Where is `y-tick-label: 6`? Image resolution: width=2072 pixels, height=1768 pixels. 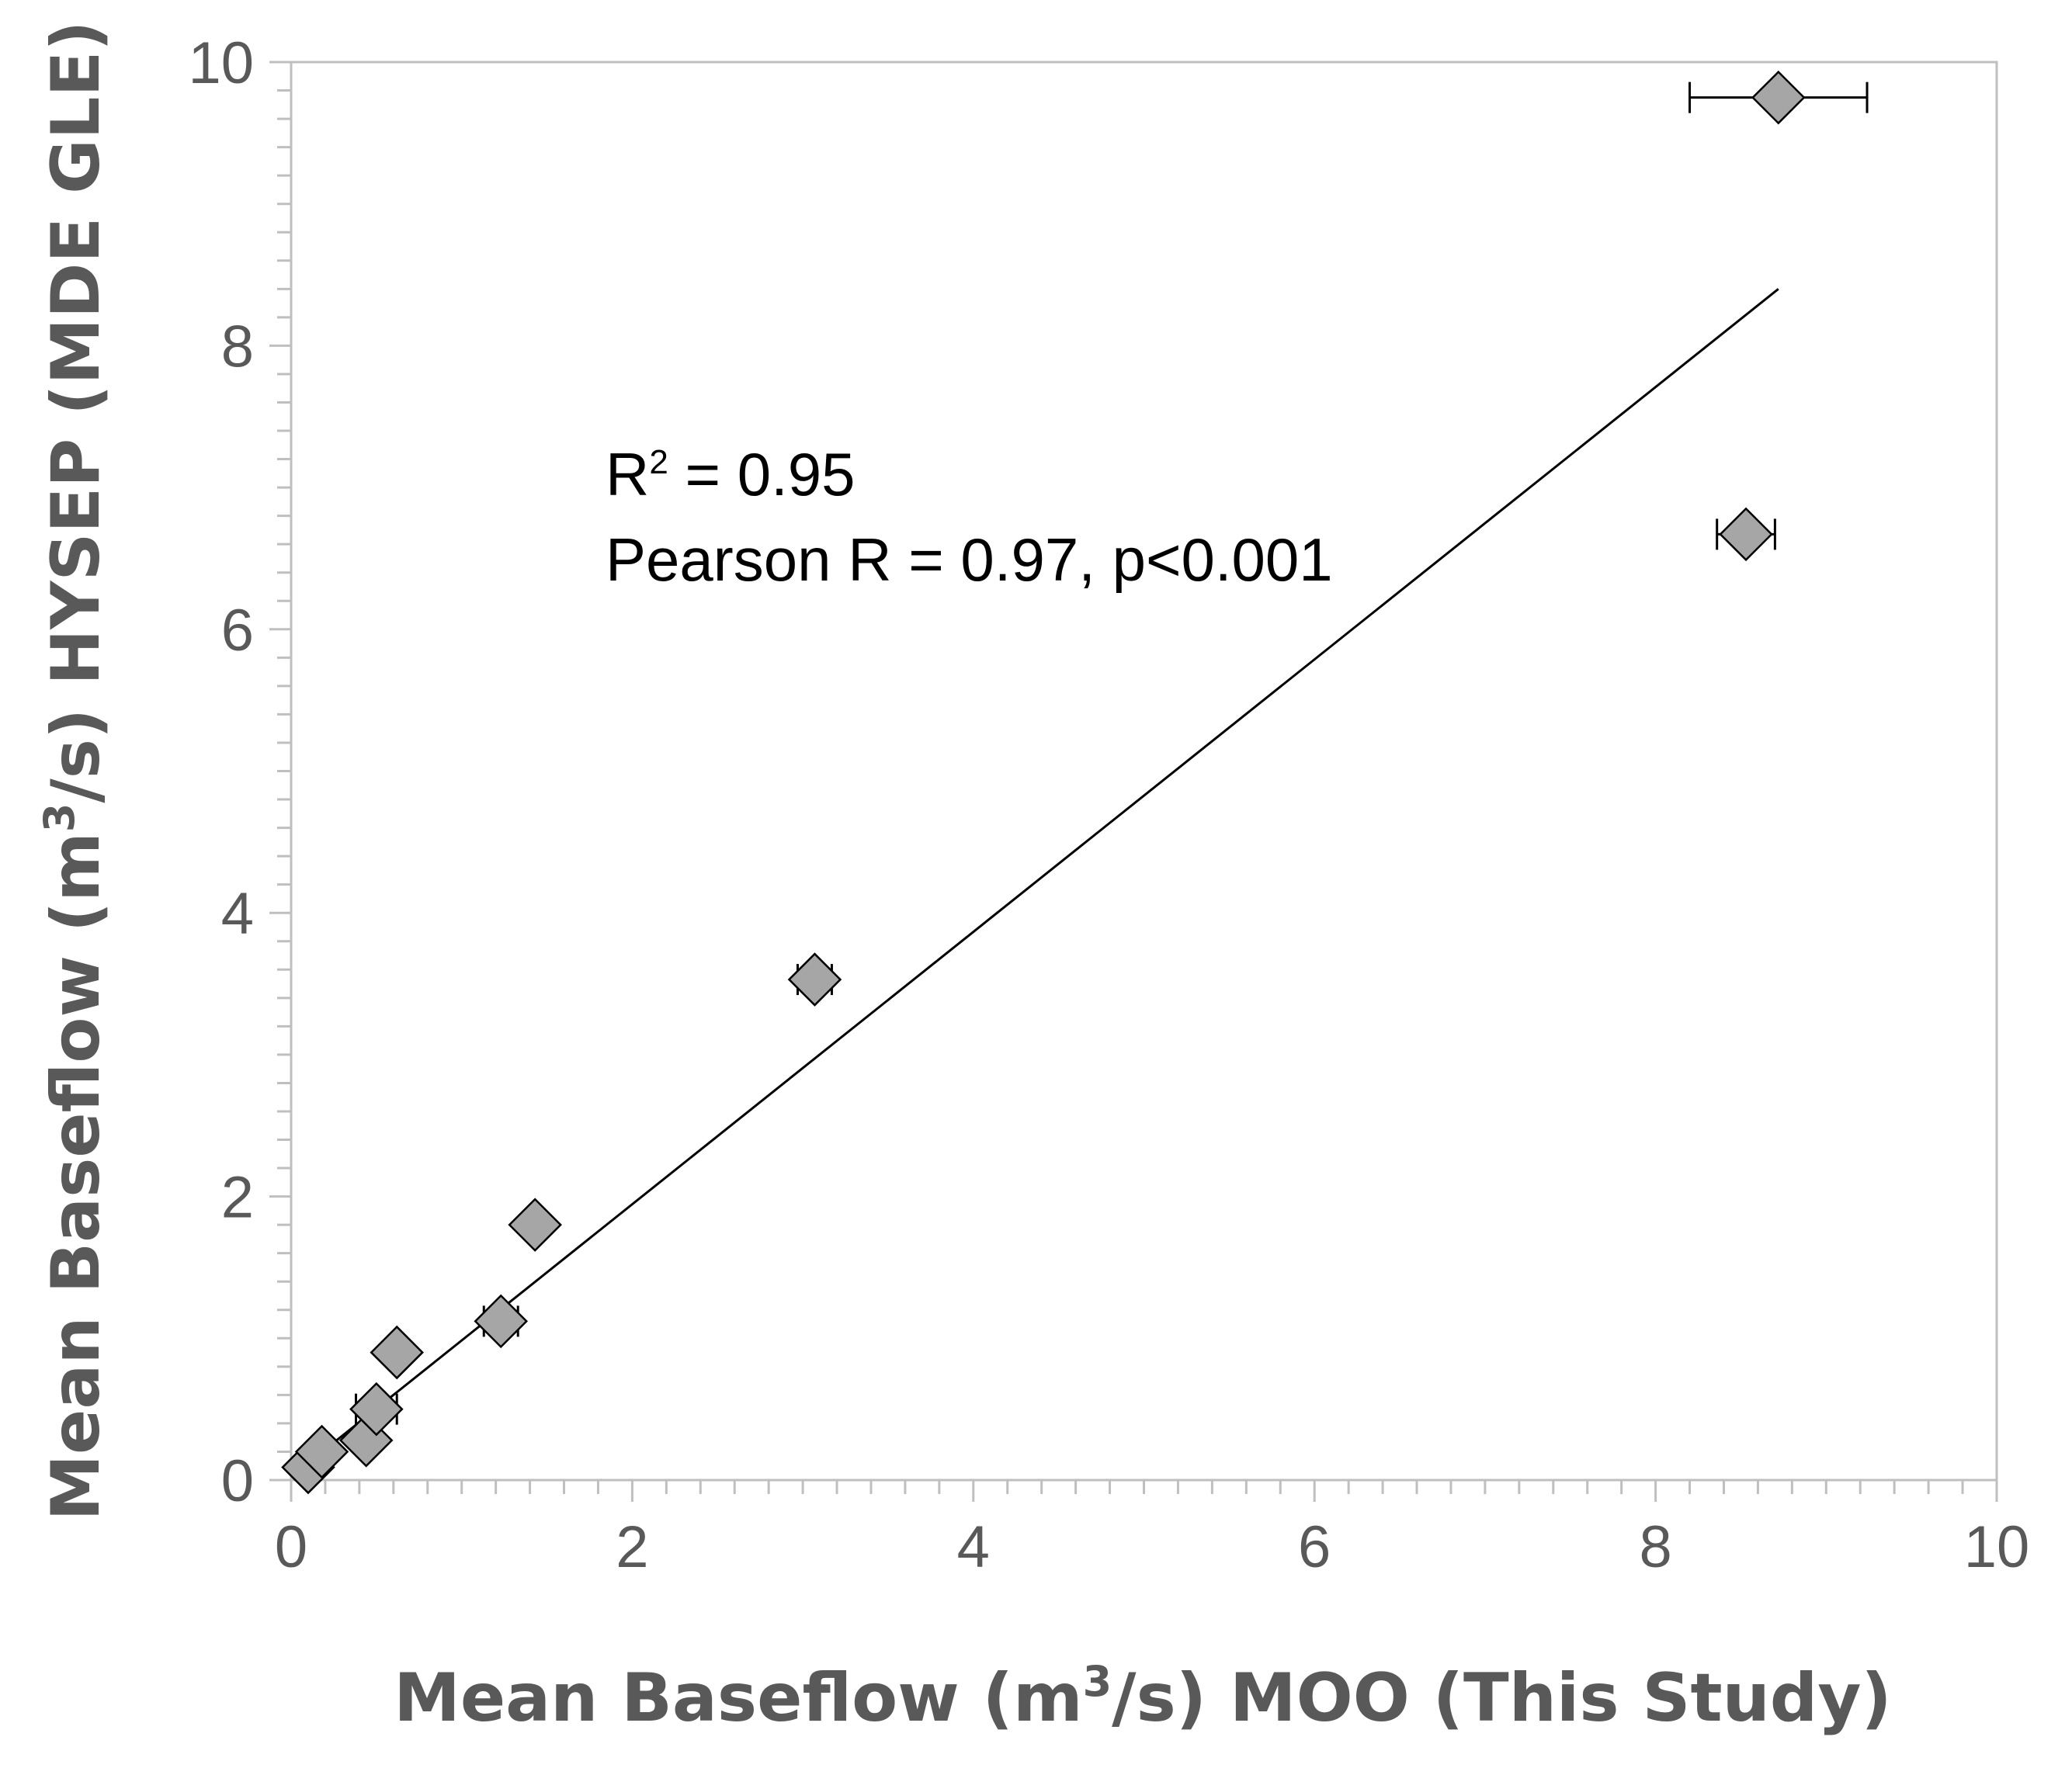 y-tick-label: 6 is located at coordinates (237, 631).